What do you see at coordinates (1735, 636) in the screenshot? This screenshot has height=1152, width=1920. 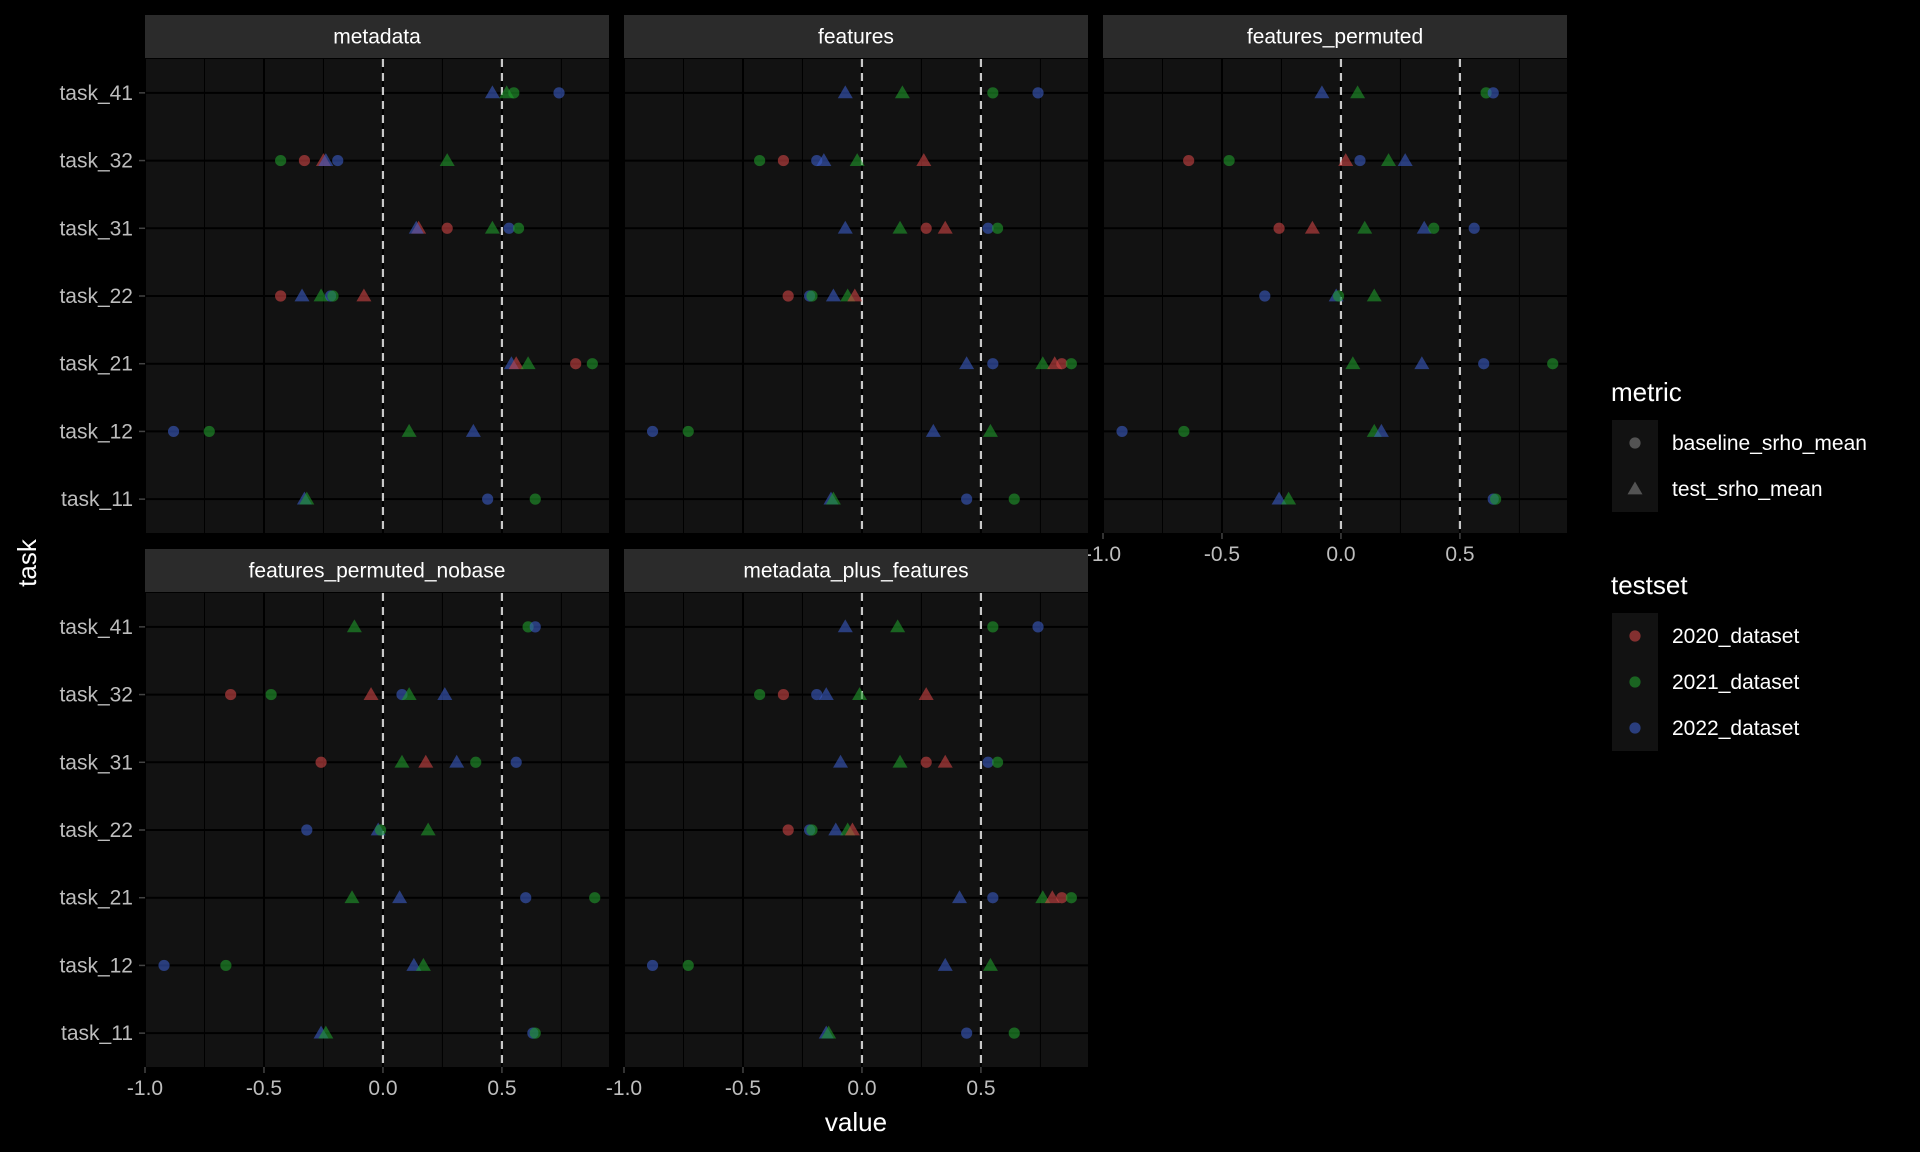 I see `legend-testset-label: 2020_dataset` at bounding box center [1735, 636].